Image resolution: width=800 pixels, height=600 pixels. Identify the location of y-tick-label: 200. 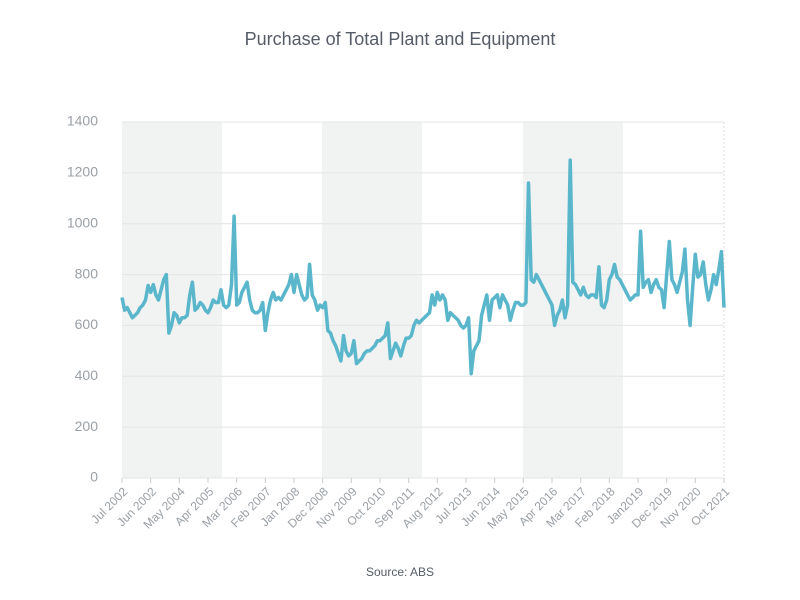
(87, 426).